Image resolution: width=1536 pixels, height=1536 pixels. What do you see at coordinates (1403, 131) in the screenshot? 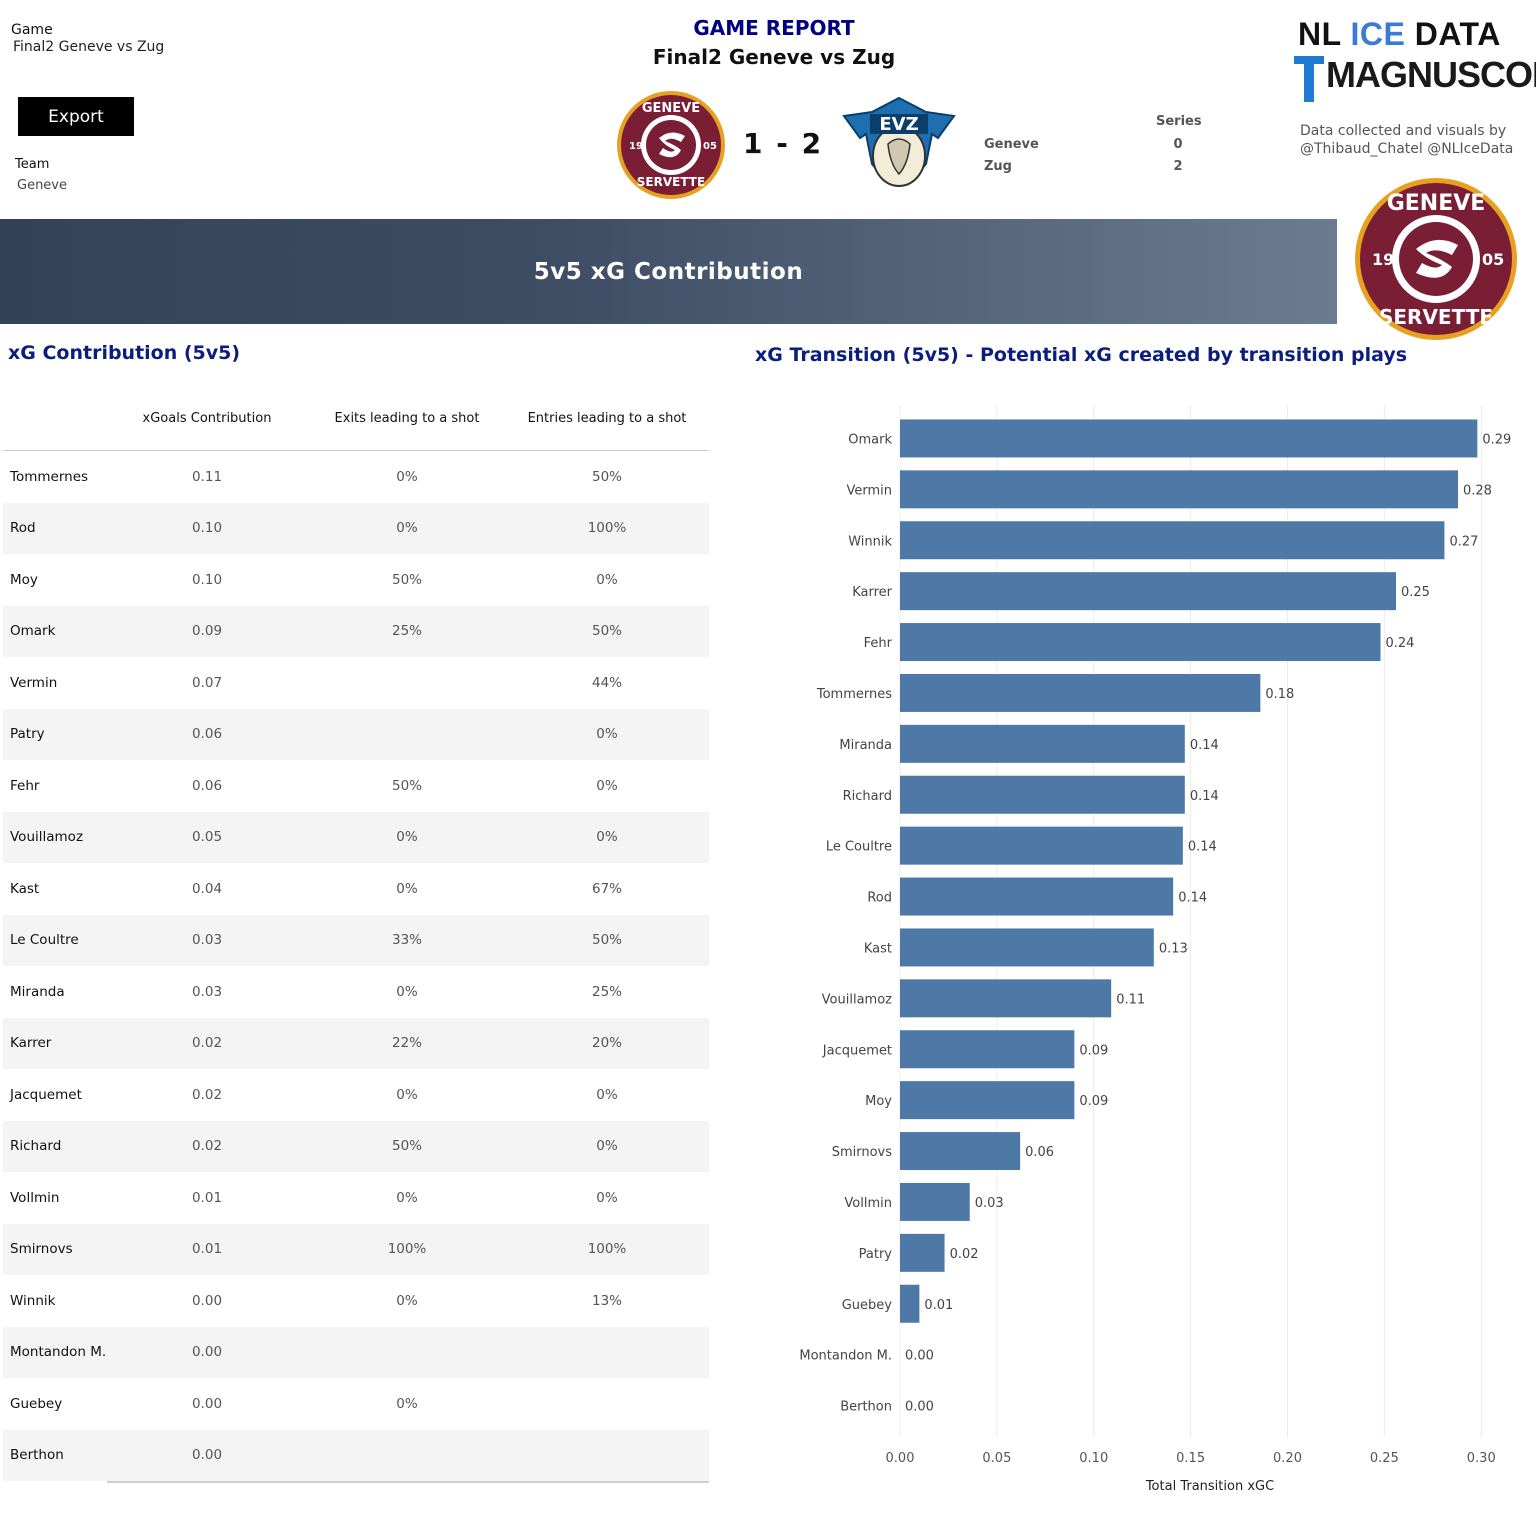
I see `credit-line-1: Data collected and visuals by` at bounding box center [1403, 131].